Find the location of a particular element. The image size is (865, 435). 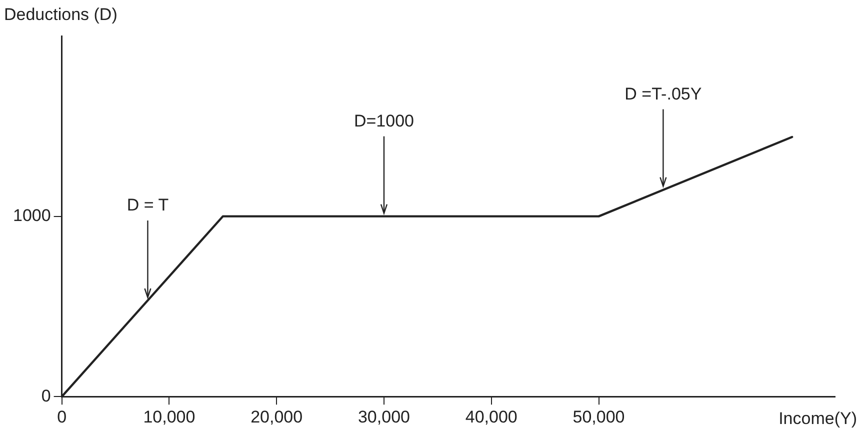

x-tick-label: 10,000 is located at coordinates (169, 416).